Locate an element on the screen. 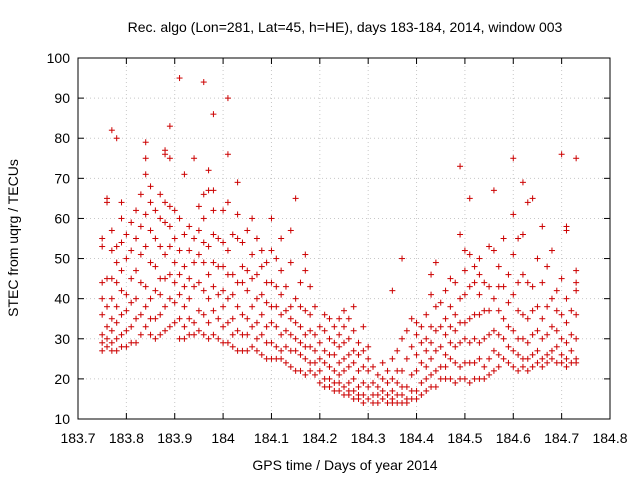  x-tick-label: 184.5 is located at coordinates (464, 438).